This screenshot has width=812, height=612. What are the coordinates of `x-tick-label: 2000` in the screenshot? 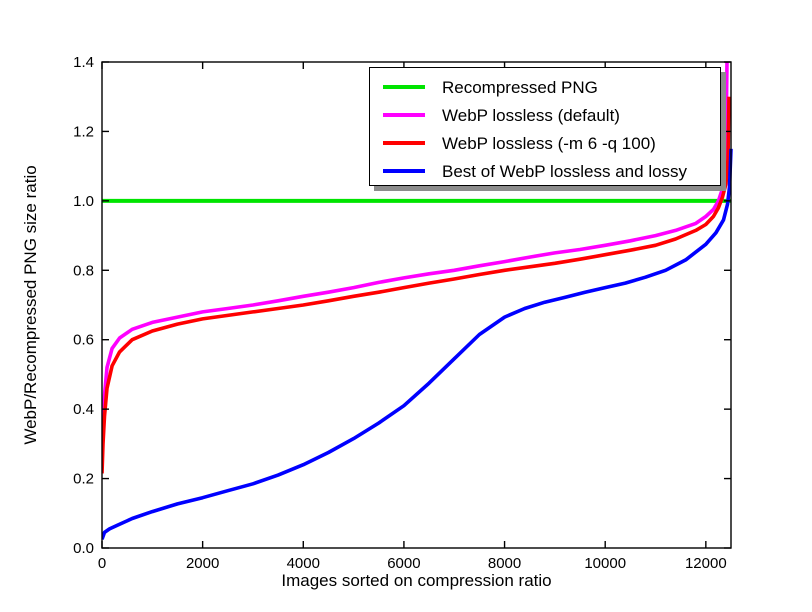 It's located at (202, 563).